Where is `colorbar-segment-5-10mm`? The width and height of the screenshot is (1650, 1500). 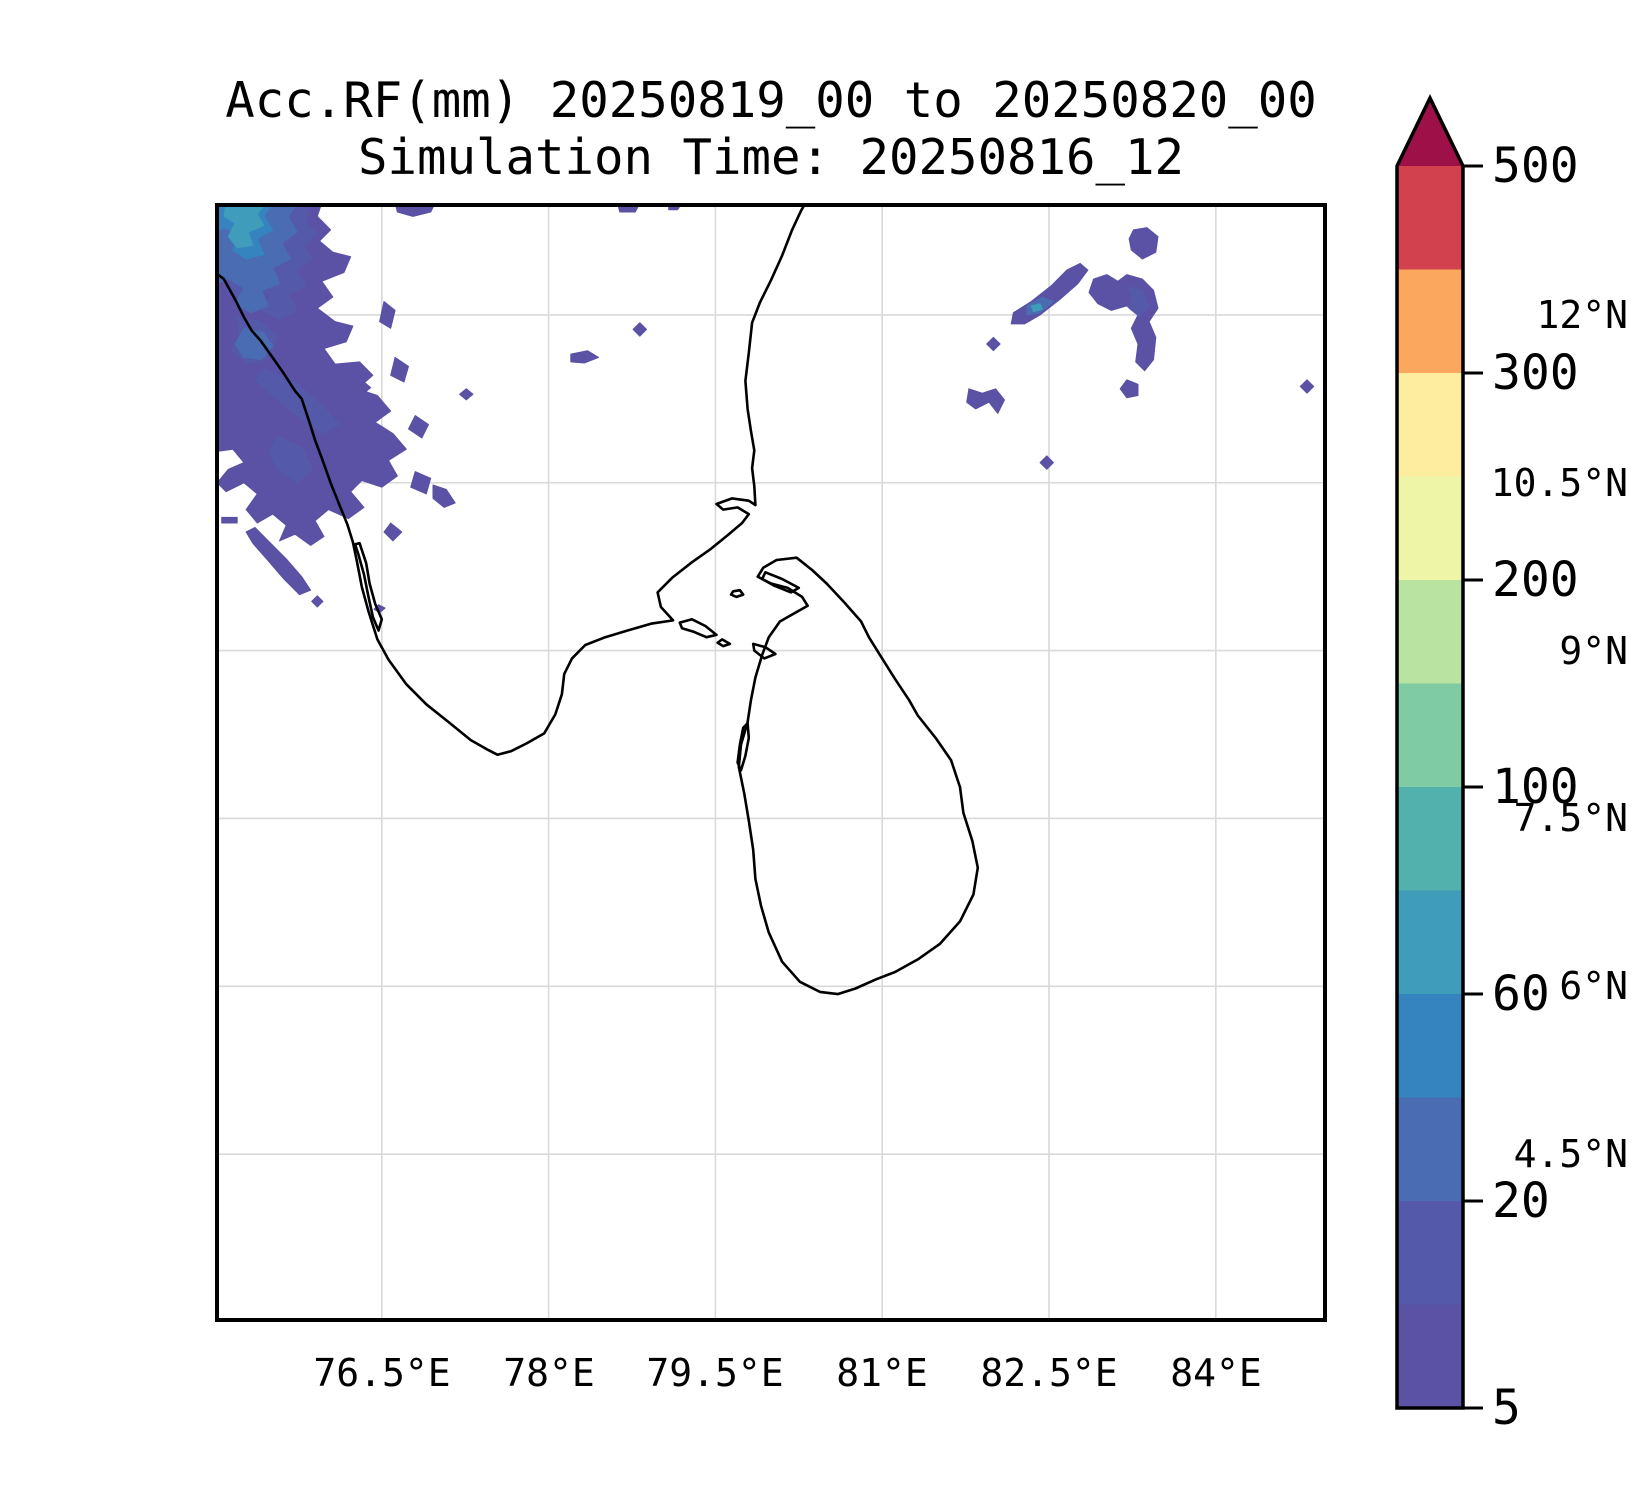 colorbar-segment-5-10mm is located at coordinates (1430, 1356).